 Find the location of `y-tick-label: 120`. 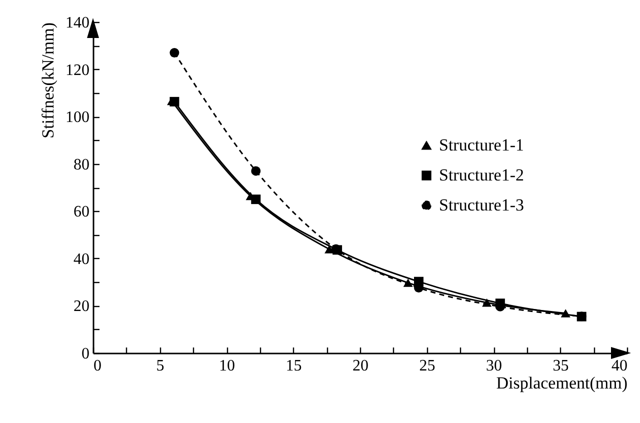

y-tick-label: 120 is located at coordinates (78, 70).